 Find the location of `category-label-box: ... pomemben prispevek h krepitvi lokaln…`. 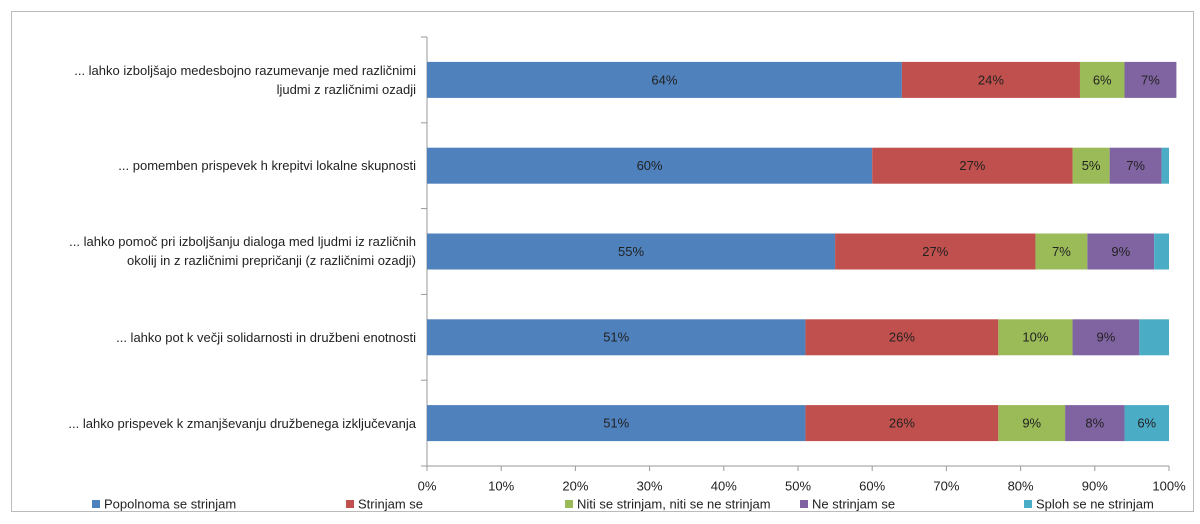

category-label-box: ... pomemben prispevek h krepitvi lokaln… is located at coordinates (267, 166).